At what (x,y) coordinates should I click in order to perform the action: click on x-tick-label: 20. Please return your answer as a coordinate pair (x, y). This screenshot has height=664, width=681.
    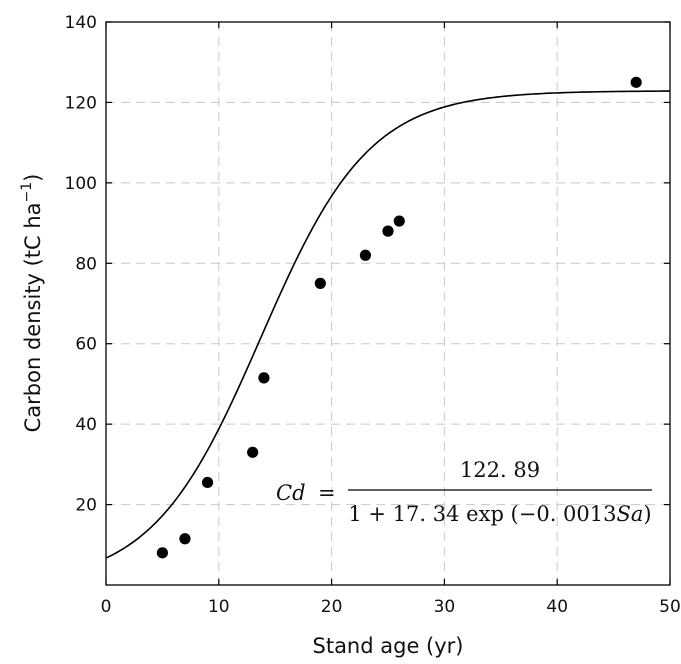
    Looking at the image, I should click on (332, 607).